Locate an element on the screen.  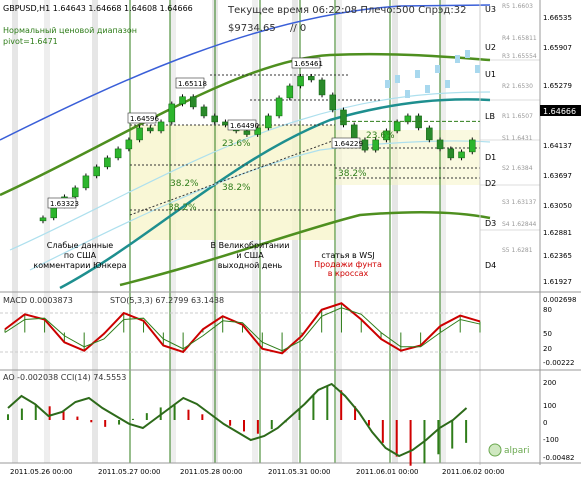
stoch-label: MACD 0.0003873 is located at coordinates (38, 300).